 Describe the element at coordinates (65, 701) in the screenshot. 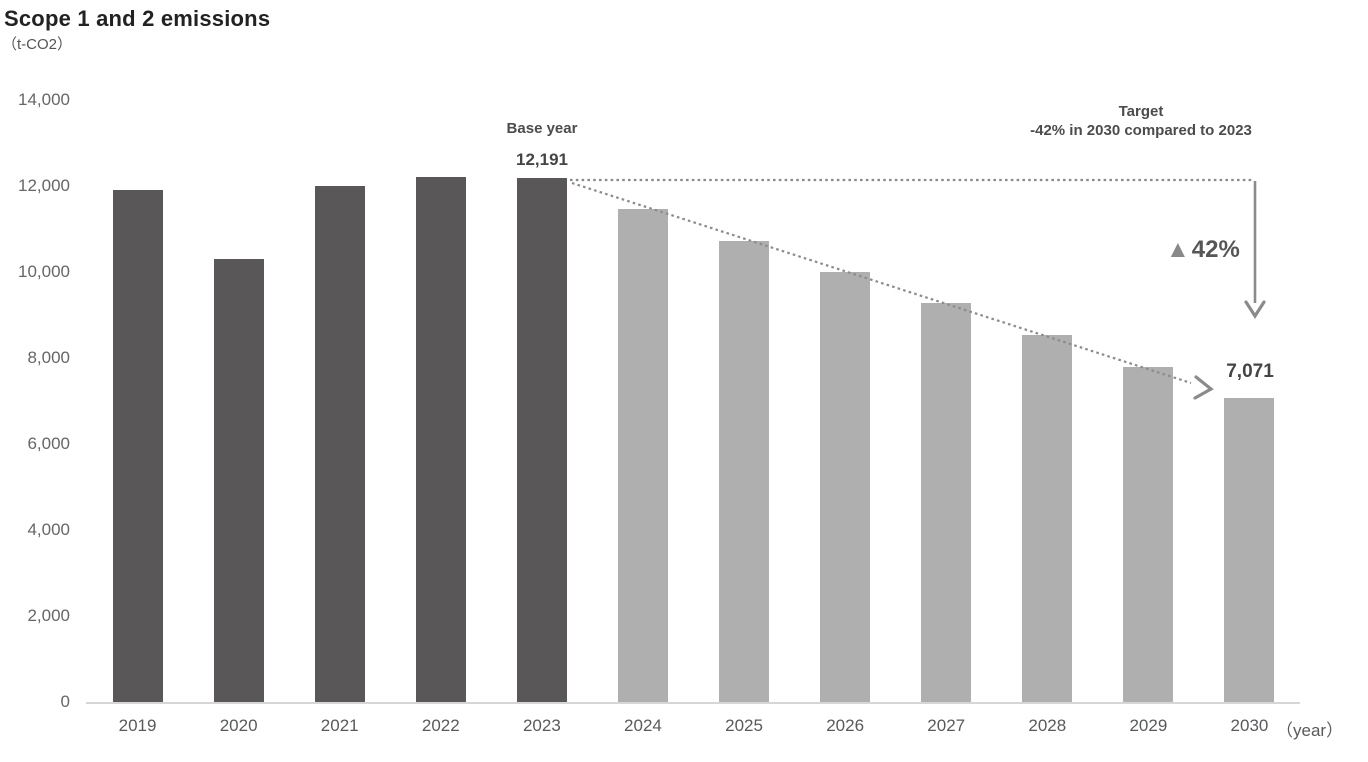

I see `y-tick-0: 0` at that location.